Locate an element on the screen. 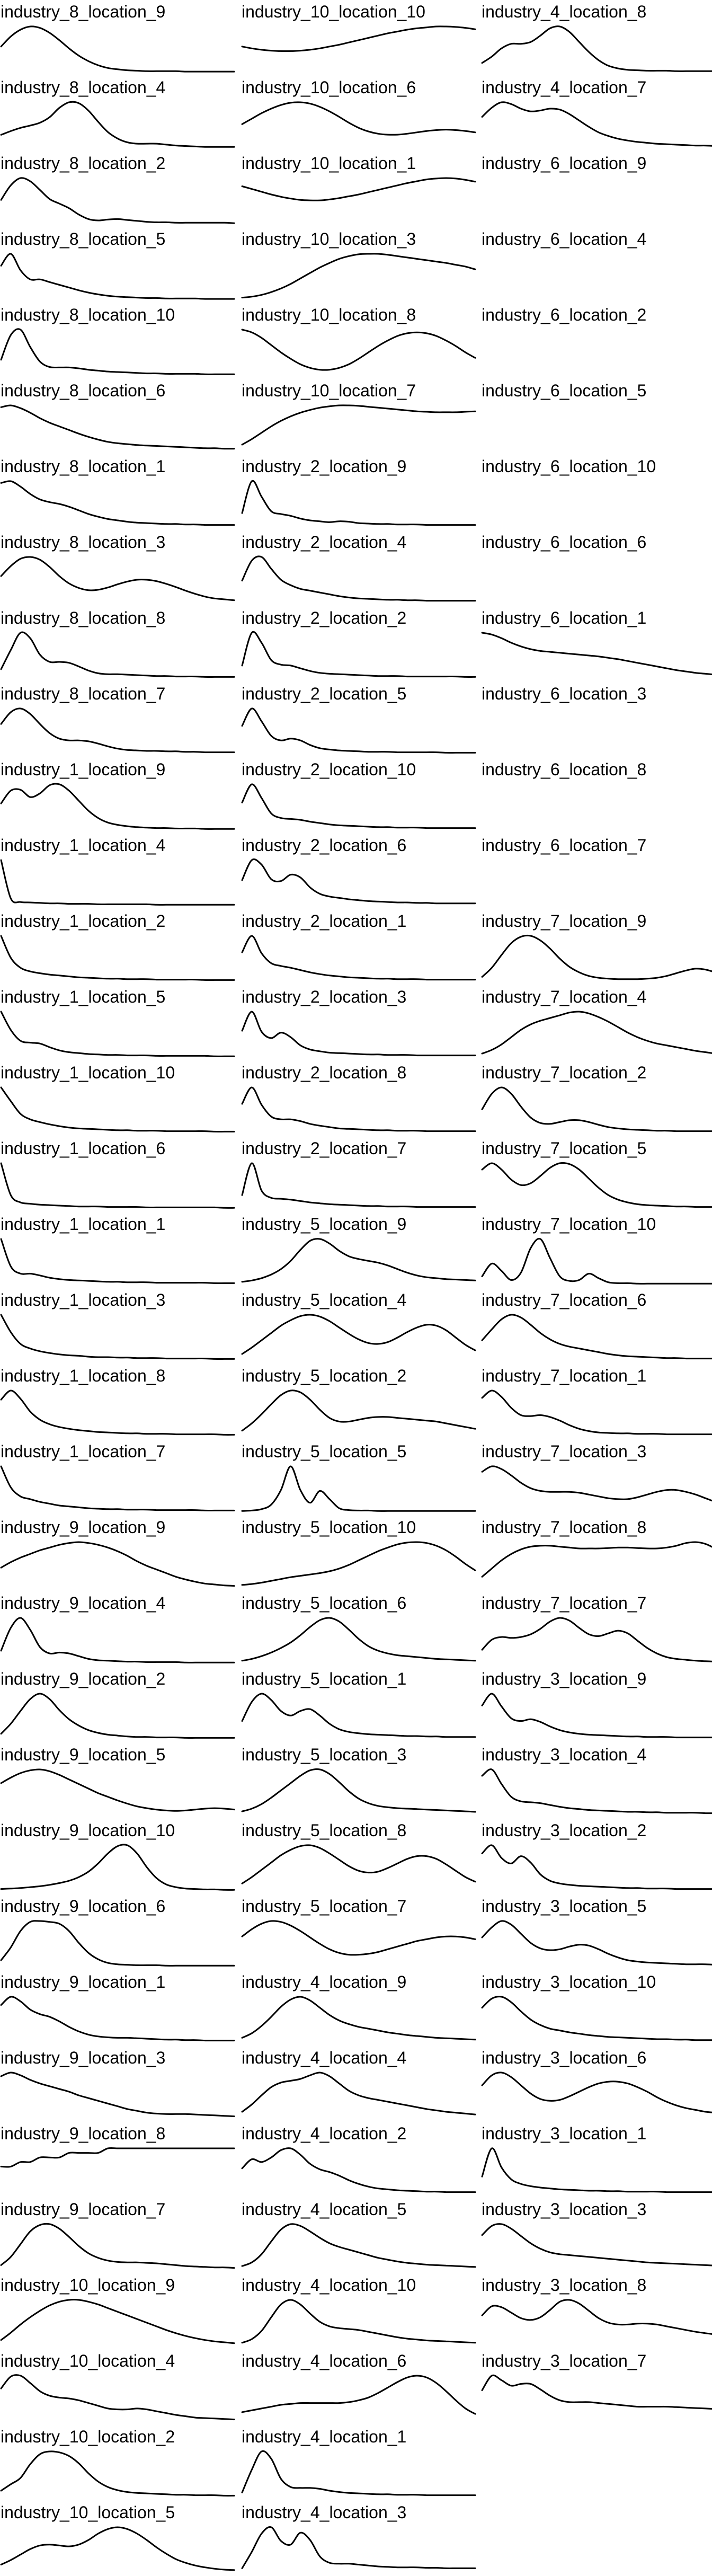  panel-title: industry_2_location_5 is located at coordinates (324, 693).